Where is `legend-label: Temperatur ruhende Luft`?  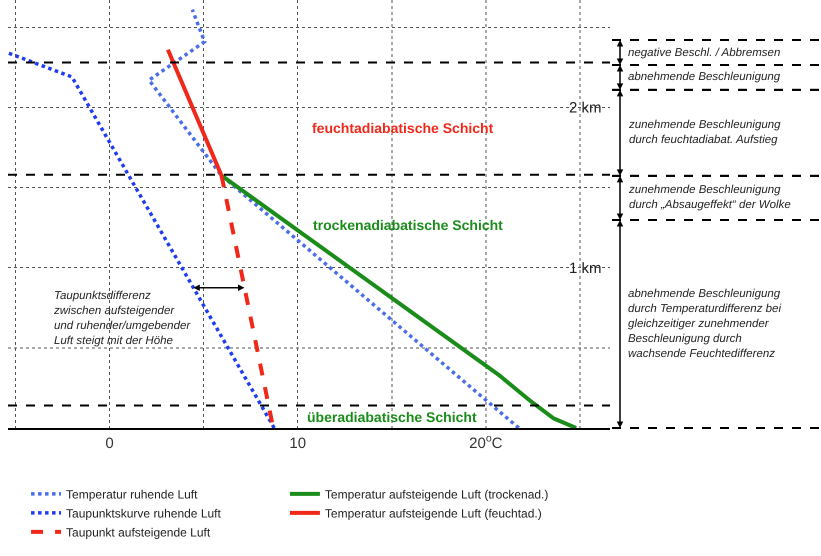
legend-label: Temperatur ruhende Luft is located at coordinates (132, 495).